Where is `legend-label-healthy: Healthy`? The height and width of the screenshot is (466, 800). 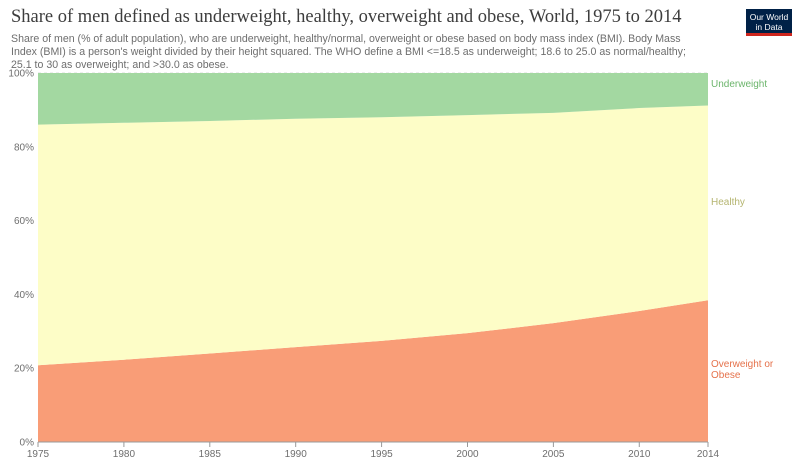
legend-label-healthy: Healthy is located at coordinates (728, 202).